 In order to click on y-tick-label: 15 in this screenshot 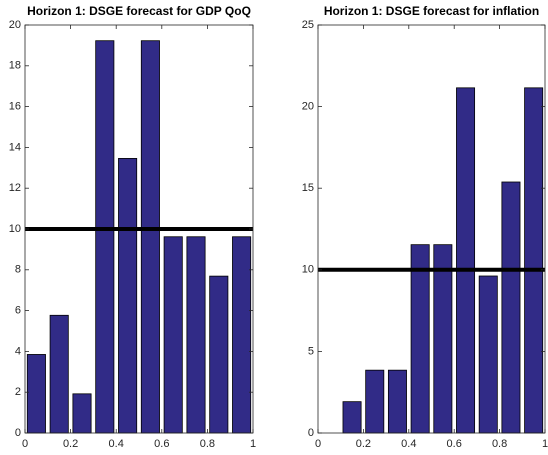, I will do `click(308, 188)`.